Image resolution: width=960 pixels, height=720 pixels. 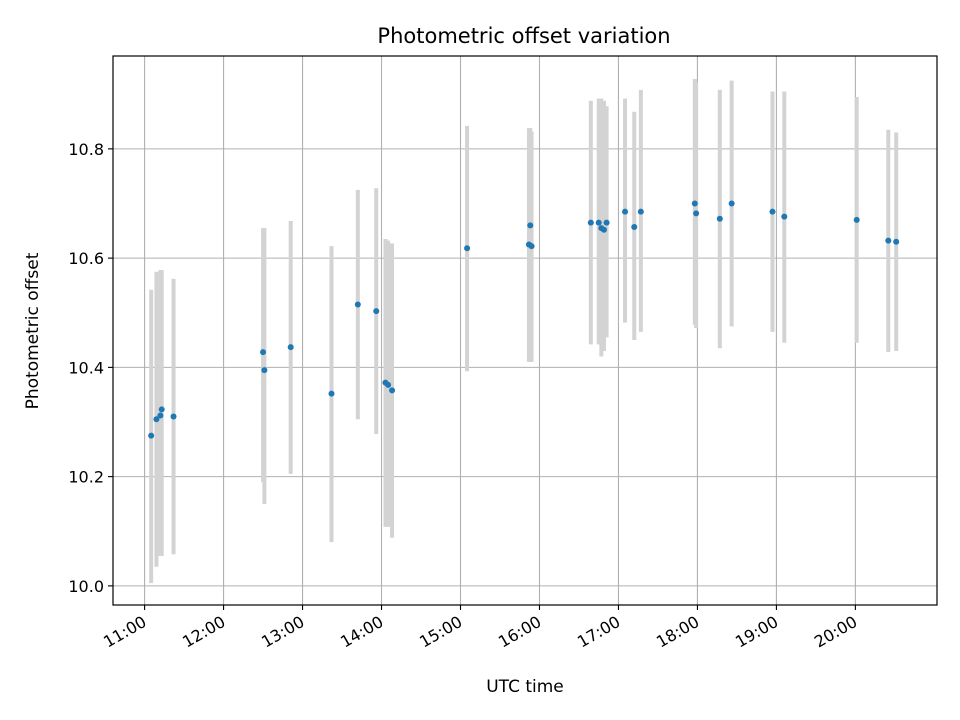 What do you see at coordinates (86, 367) in the screenshot?
I see `y-tick-label: 10.4` at bounding box center [86, 367].